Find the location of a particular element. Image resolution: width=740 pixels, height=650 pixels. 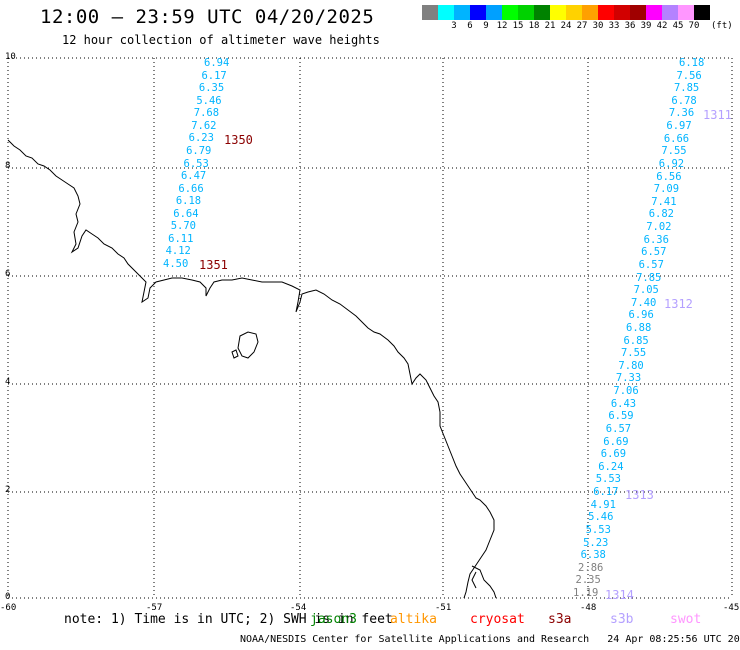

wave-height-value: 5.70 is located at coordinates (183, 226).